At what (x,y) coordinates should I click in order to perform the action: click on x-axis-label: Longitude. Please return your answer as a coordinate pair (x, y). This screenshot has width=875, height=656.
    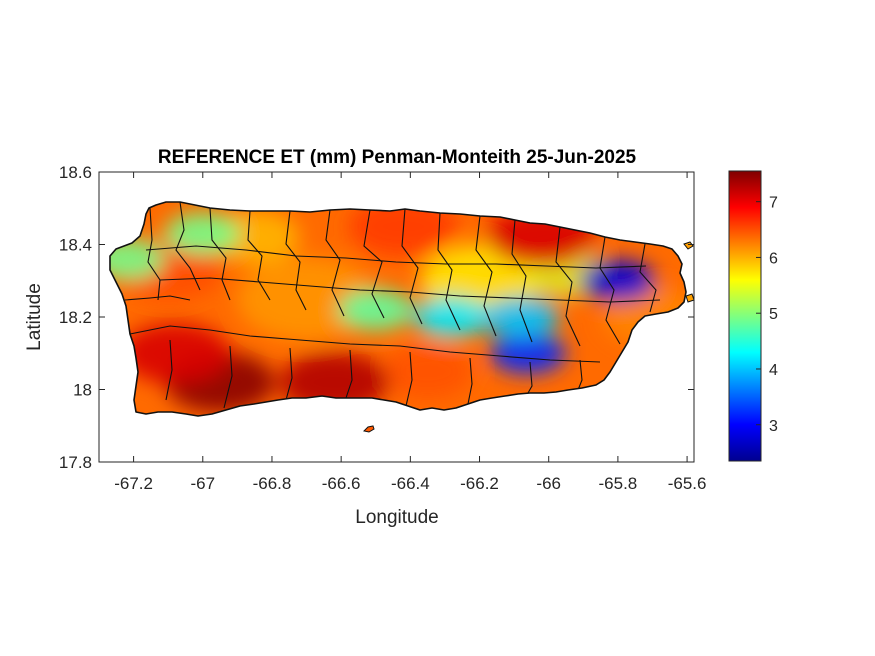
    Looking at the image, I should click on (396, 517).